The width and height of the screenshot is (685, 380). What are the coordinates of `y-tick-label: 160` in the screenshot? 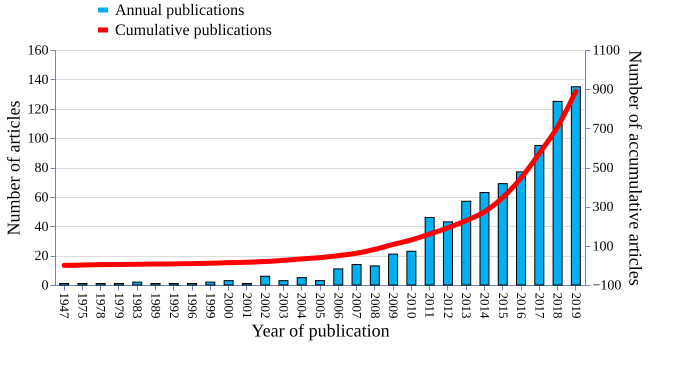 It's located at (38, 51).